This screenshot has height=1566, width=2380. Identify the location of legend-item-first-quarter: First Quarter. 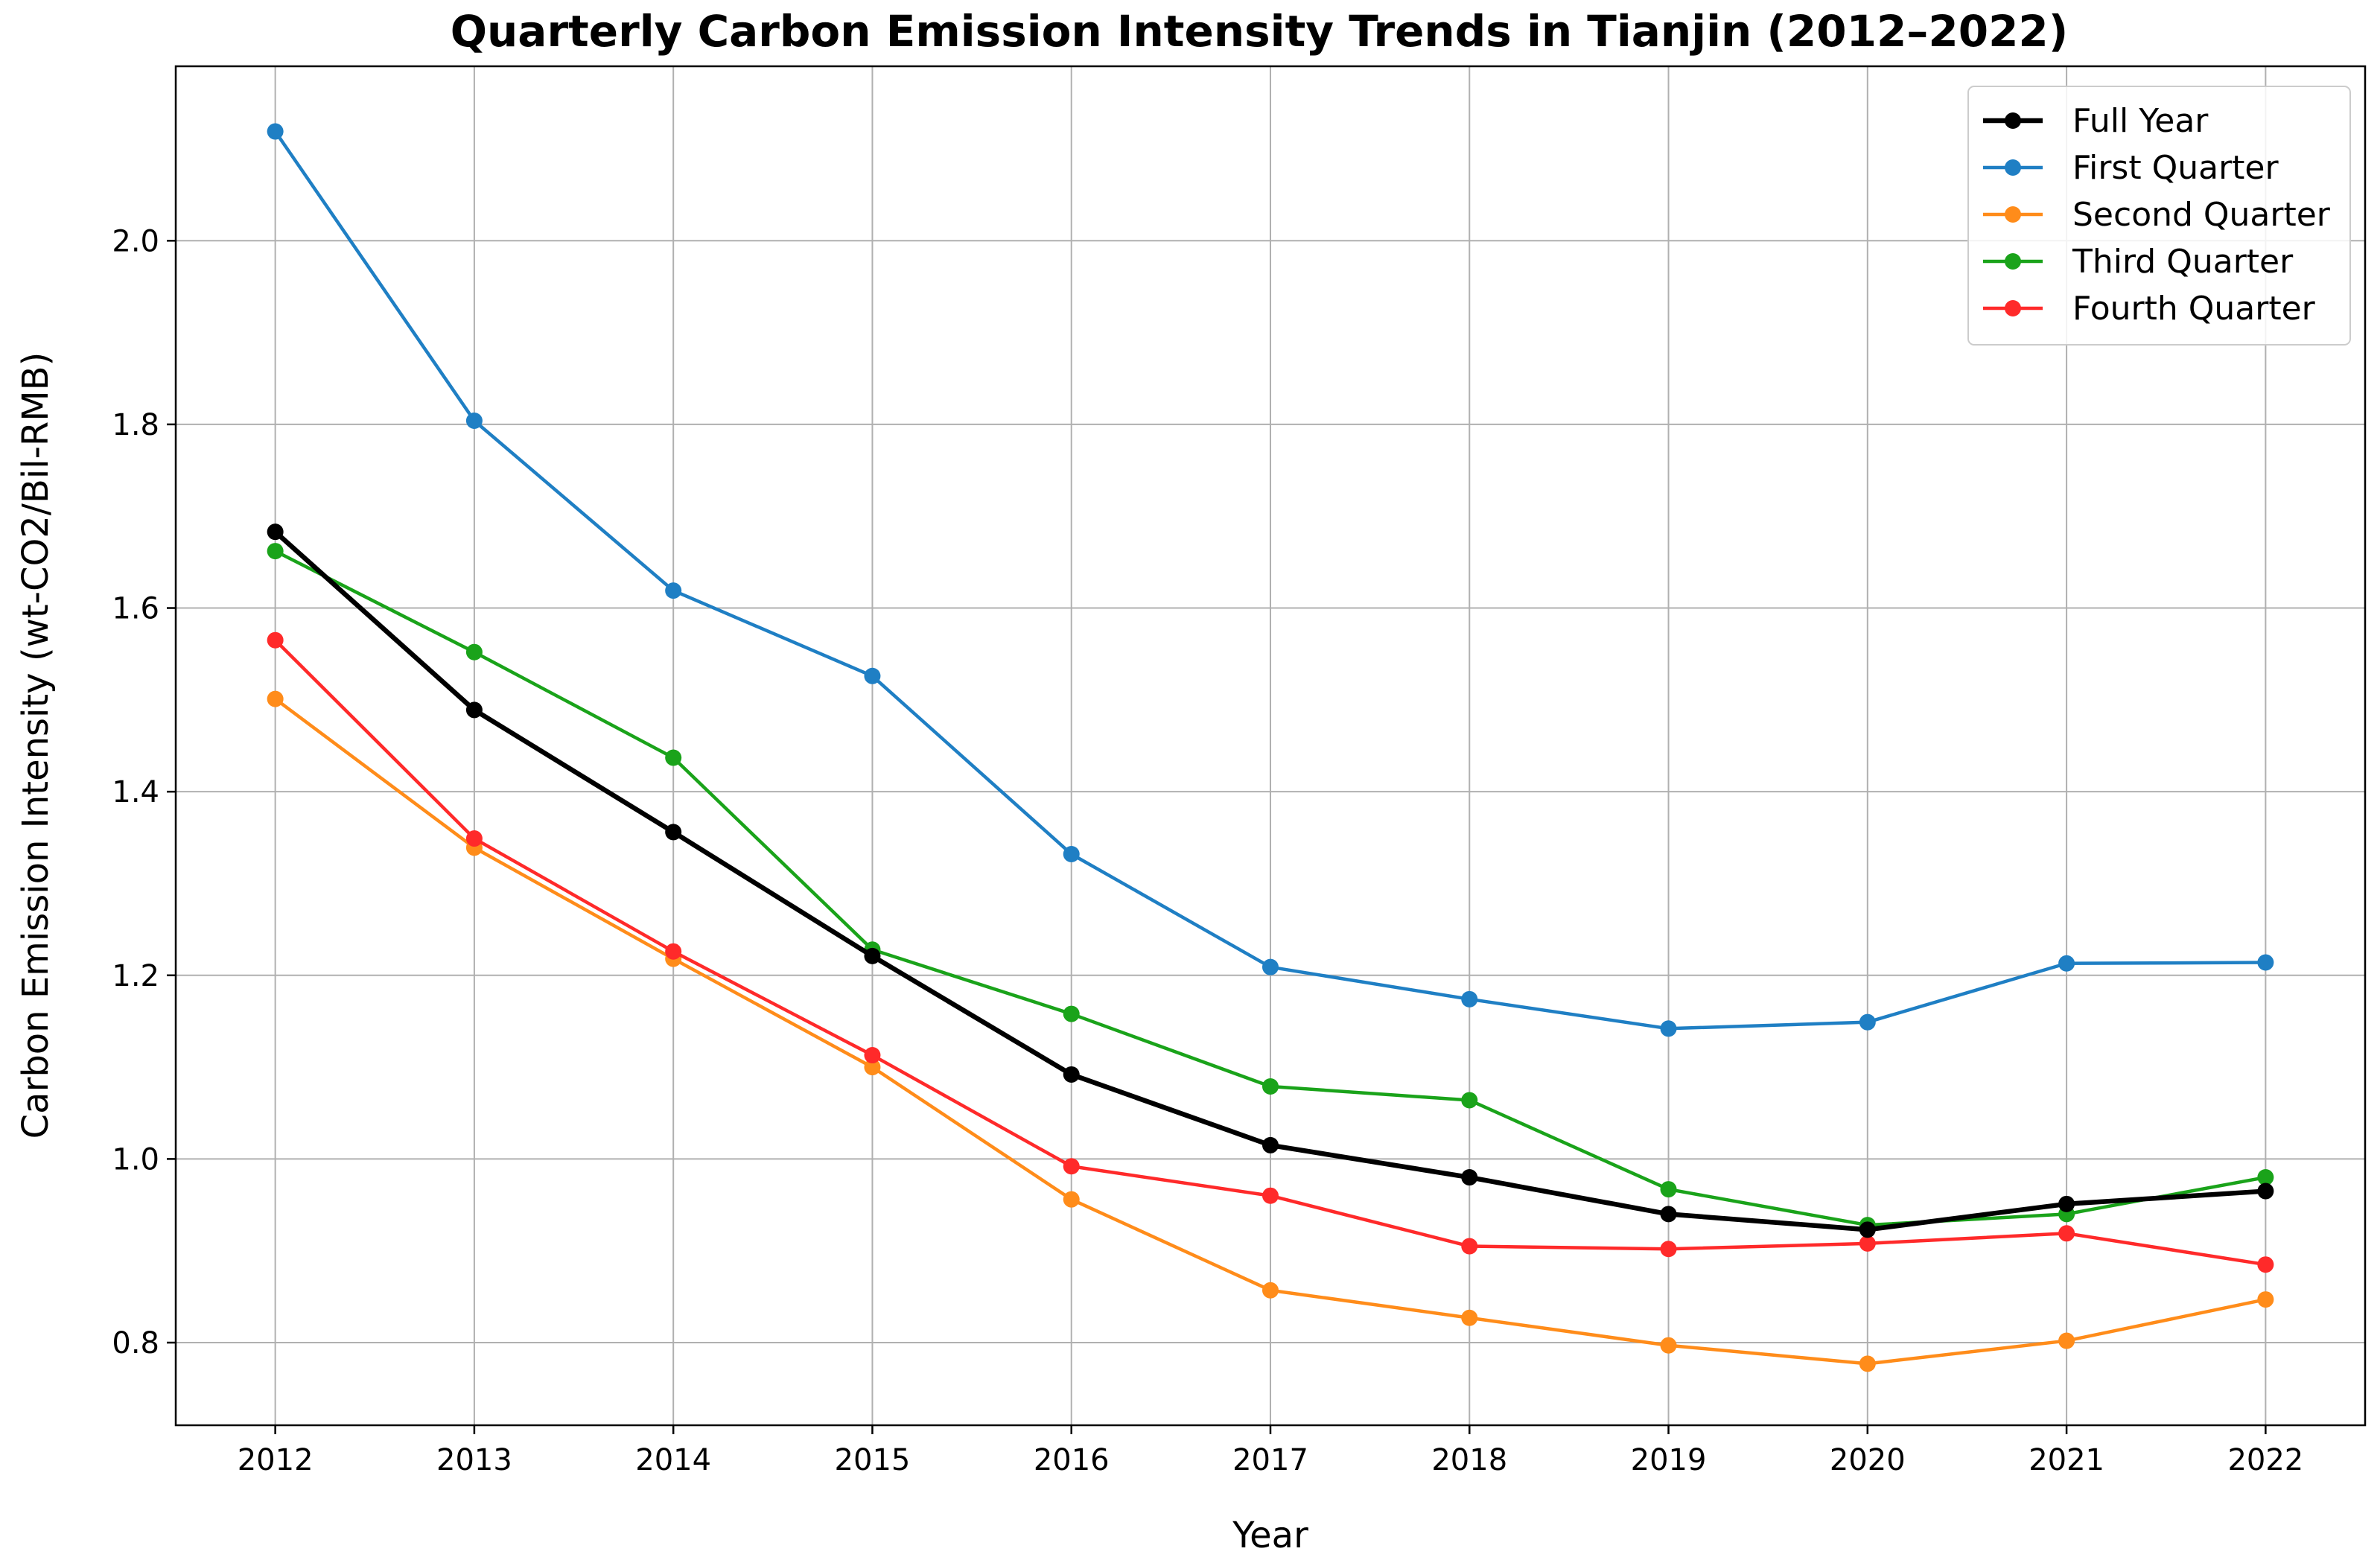
(2131, 168).